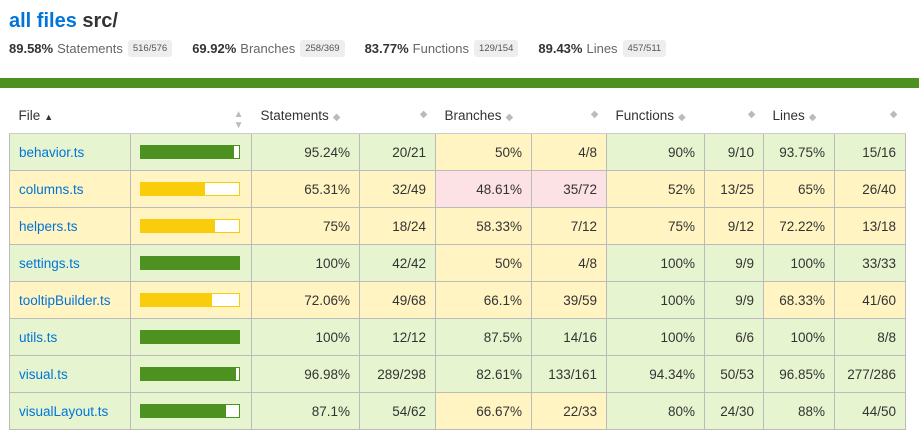 The image size is (919, 439). Describe the element at coordinates (397, 300) in the screenshot. I see `statements-fraction: 49/68` at that location.